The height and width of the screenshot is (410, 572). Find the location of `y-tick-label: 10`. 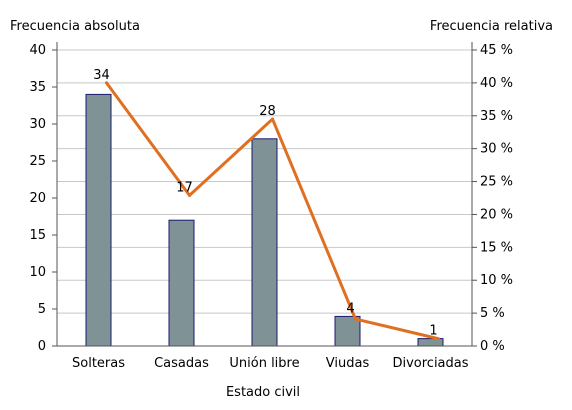

y-tick-label: 10 is located at coordinates (37, 272).